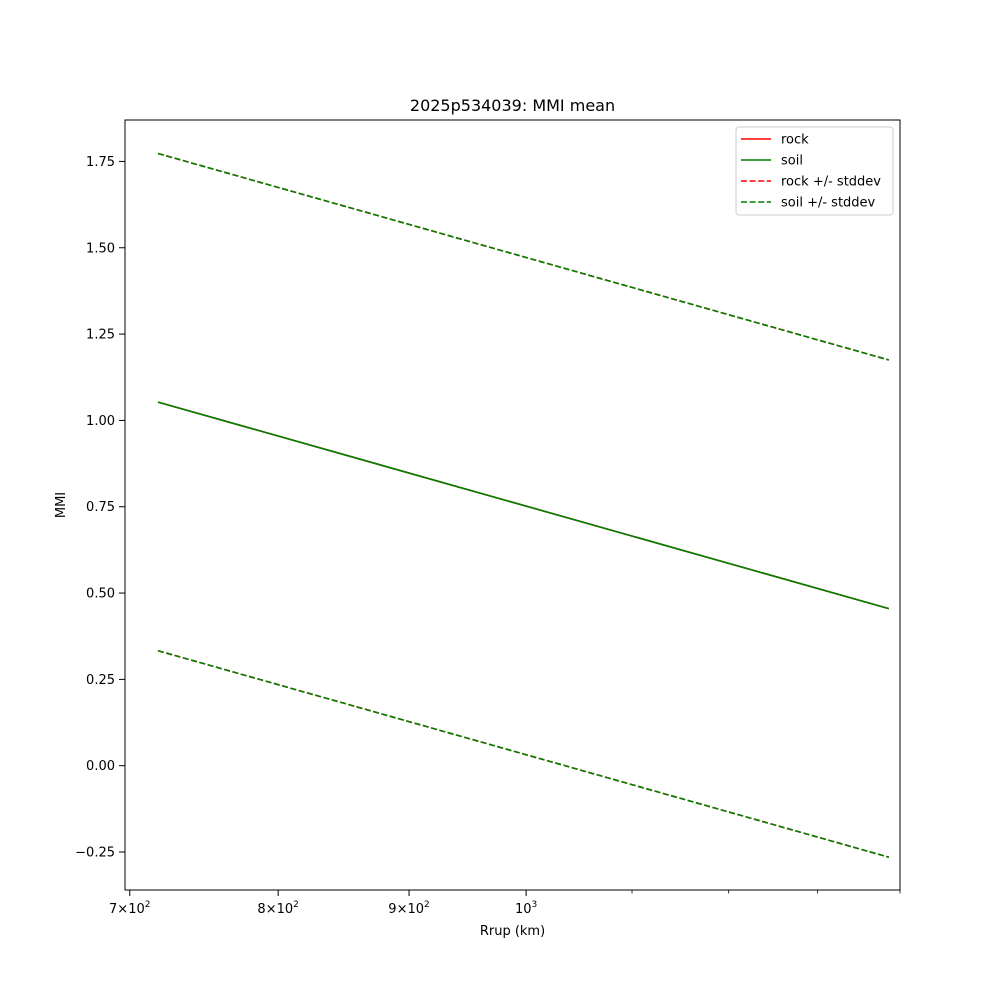 This screenshot has height=1000, width=1000. I want to click on legend-label-0: rock, so click(795, 140).